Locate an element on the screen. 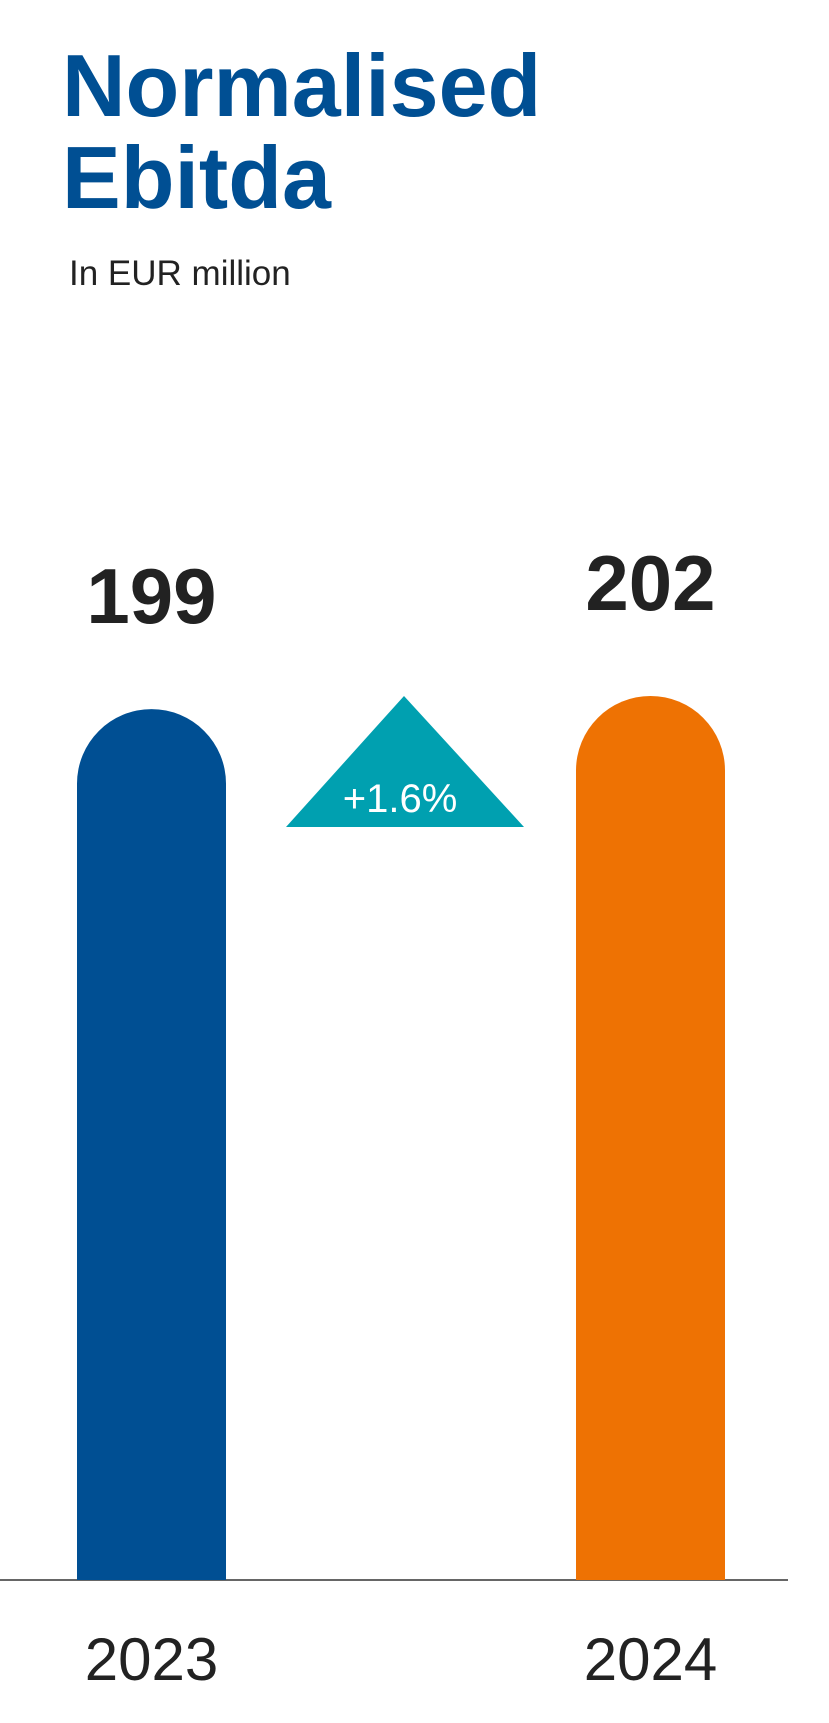 Image resolution: width=829 pixels, height=1723 pixels. change-triangle is located at coordinates (405, 761).